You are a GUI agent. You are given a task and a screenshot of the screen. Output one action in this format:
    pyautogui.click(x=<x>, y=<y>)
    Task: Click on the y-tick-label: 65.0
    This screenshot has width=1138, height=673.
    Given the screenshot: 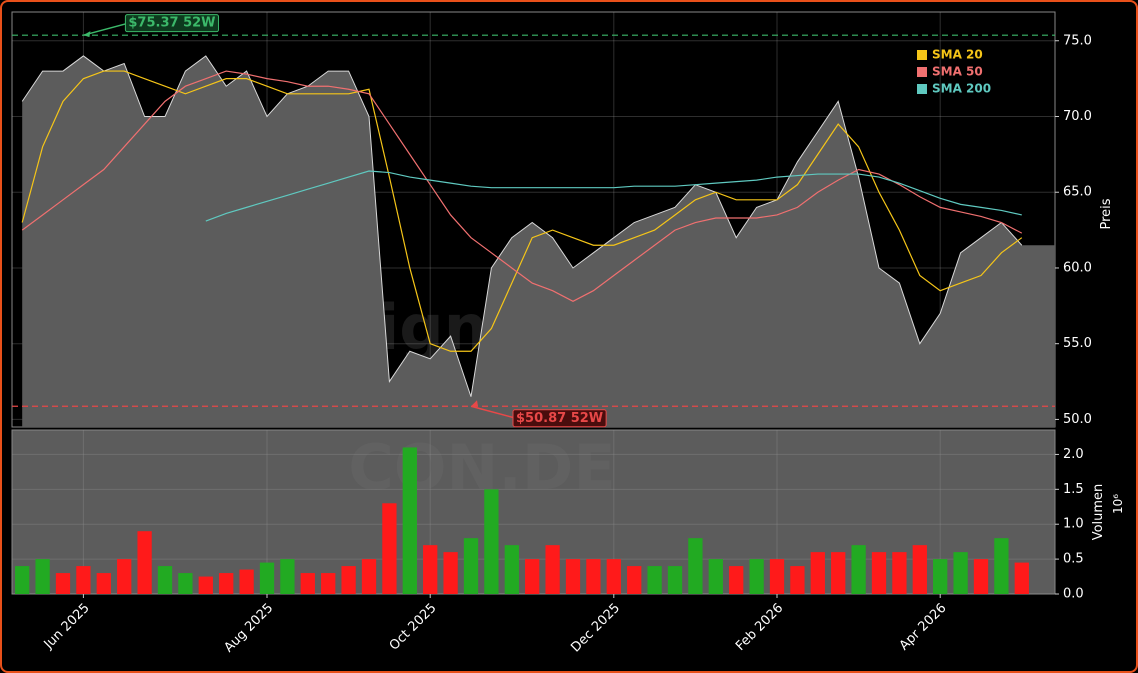 What is the action you would take?
    pyautogui.click(x=1077, y=192)
    